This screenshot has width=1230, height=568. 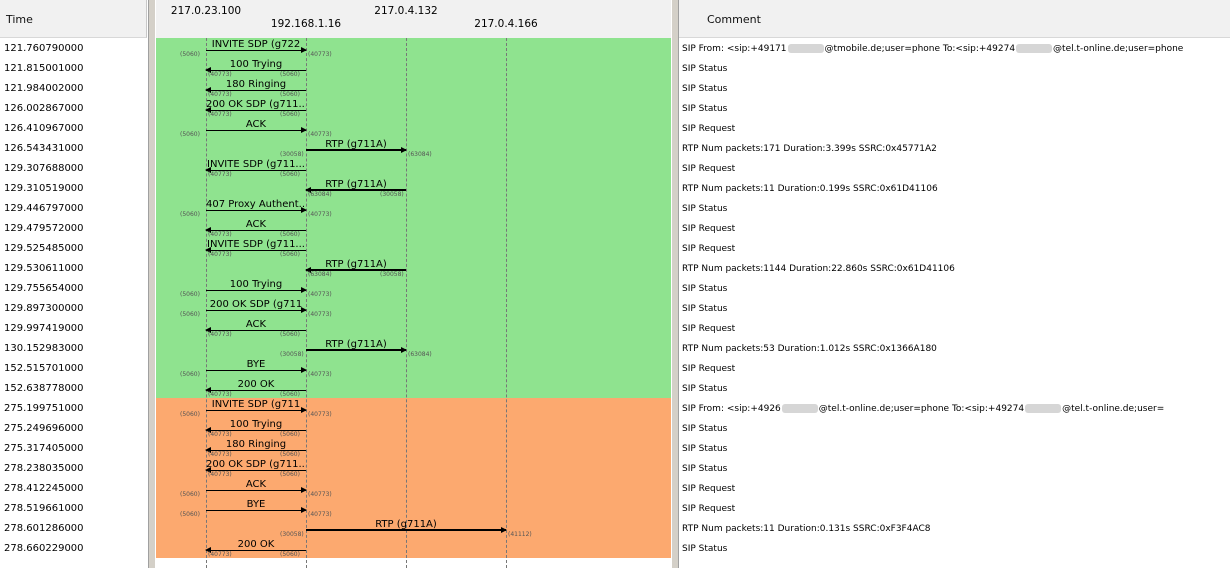 What do you see at coordinates (44, 308) in the screenshot?
I see `time-cell: 129.897300000` at bounding box center [44, 308].